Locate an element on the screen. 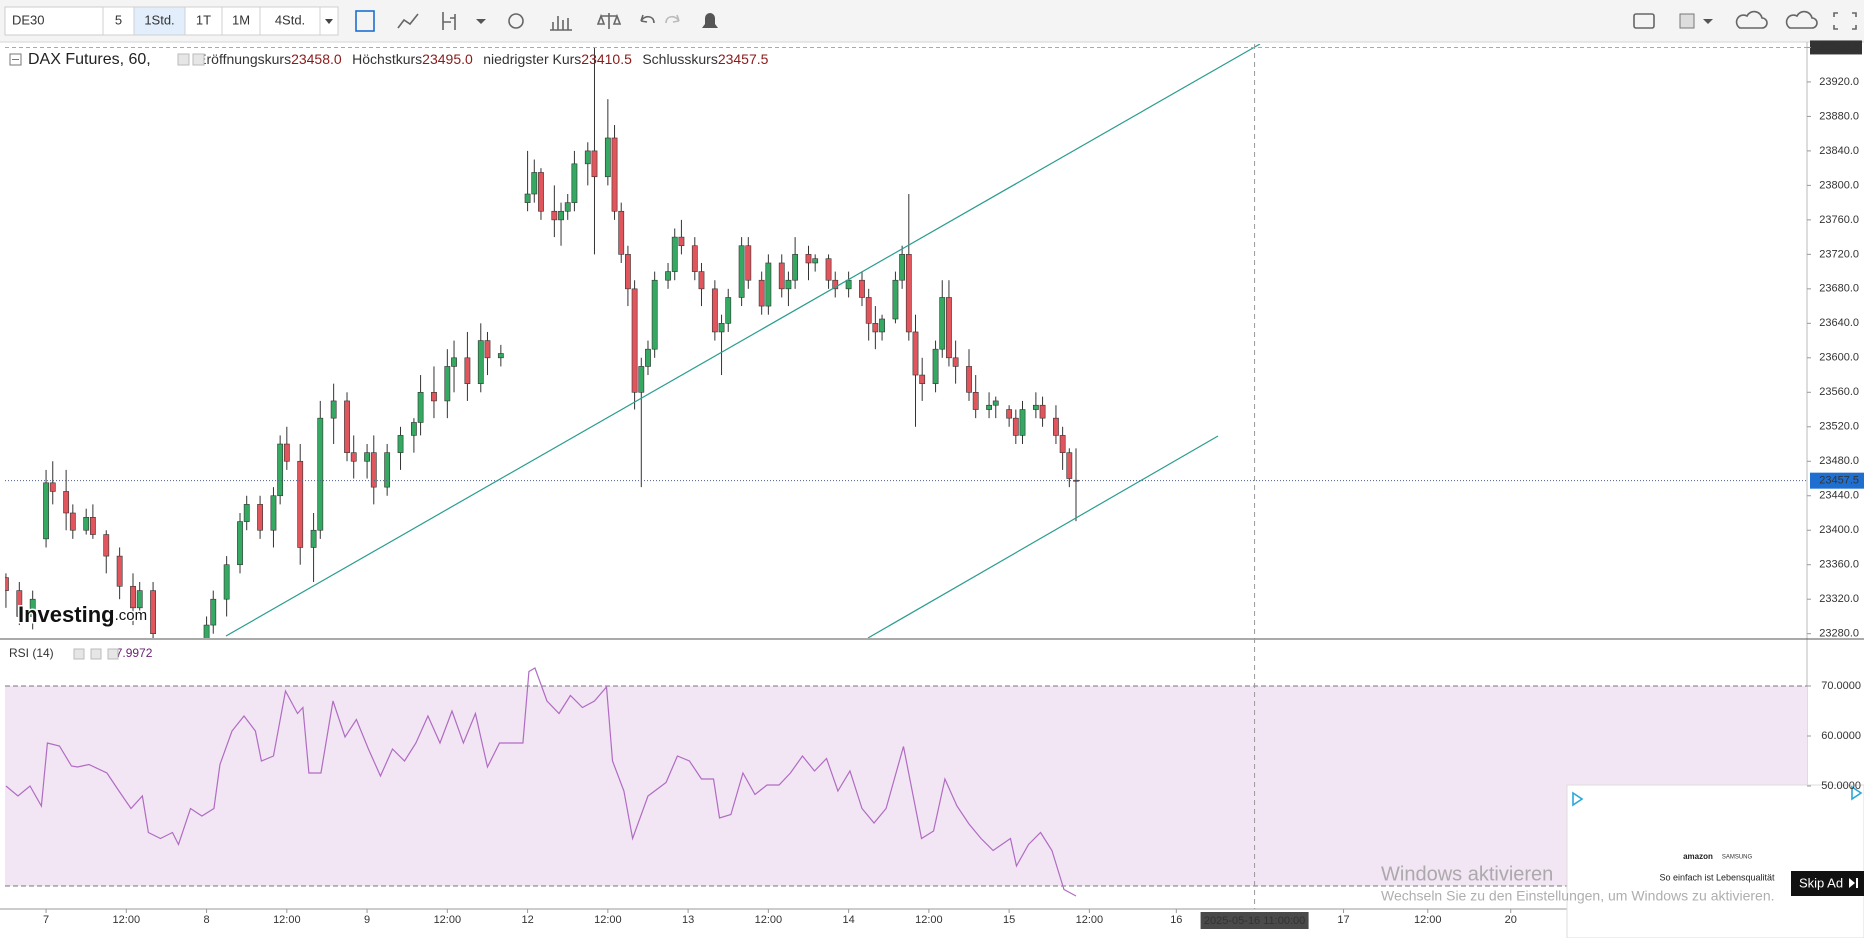 The width and height of the screenshot is (1864, 938). rsi-line is located at coordinates (541, 782).